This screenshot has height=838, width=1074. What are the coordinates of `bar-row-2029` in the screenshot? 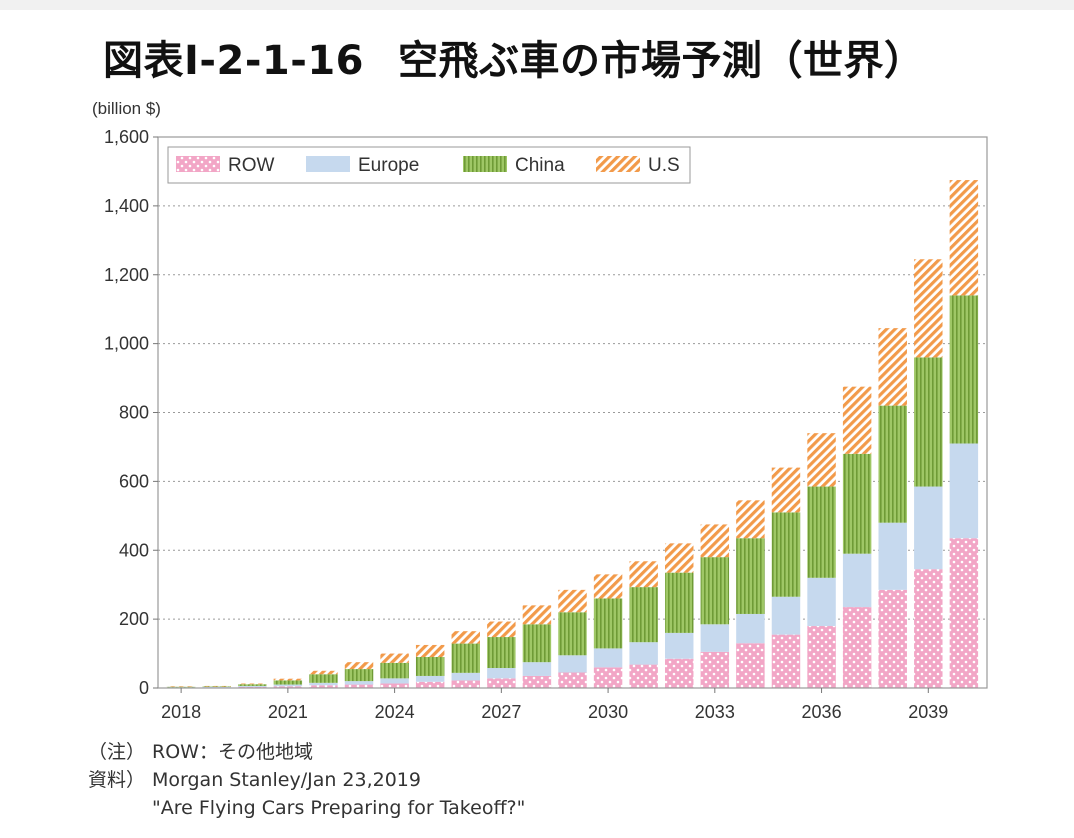 It's located at (572, 680).